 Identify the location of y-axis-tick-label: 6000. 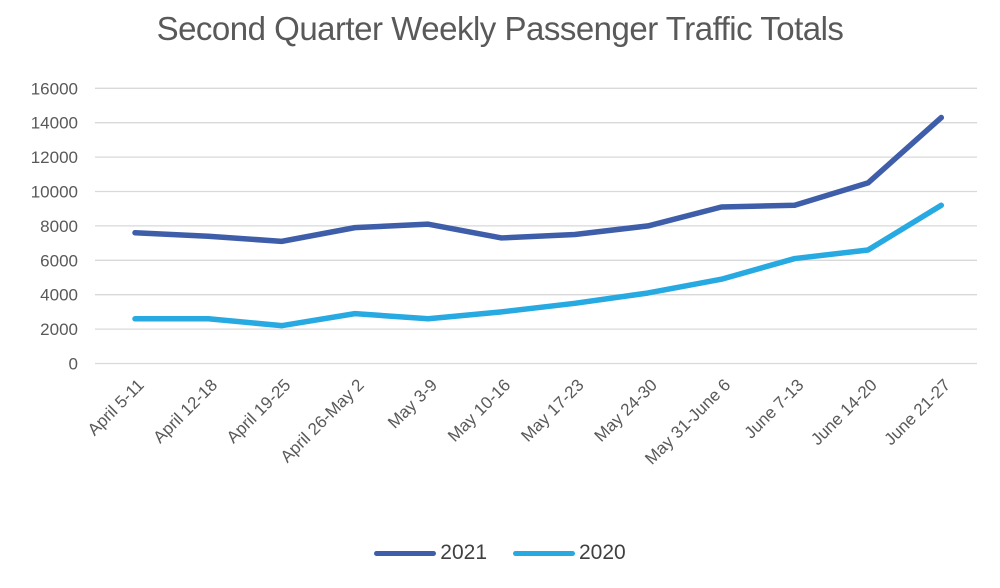
(59, 260).